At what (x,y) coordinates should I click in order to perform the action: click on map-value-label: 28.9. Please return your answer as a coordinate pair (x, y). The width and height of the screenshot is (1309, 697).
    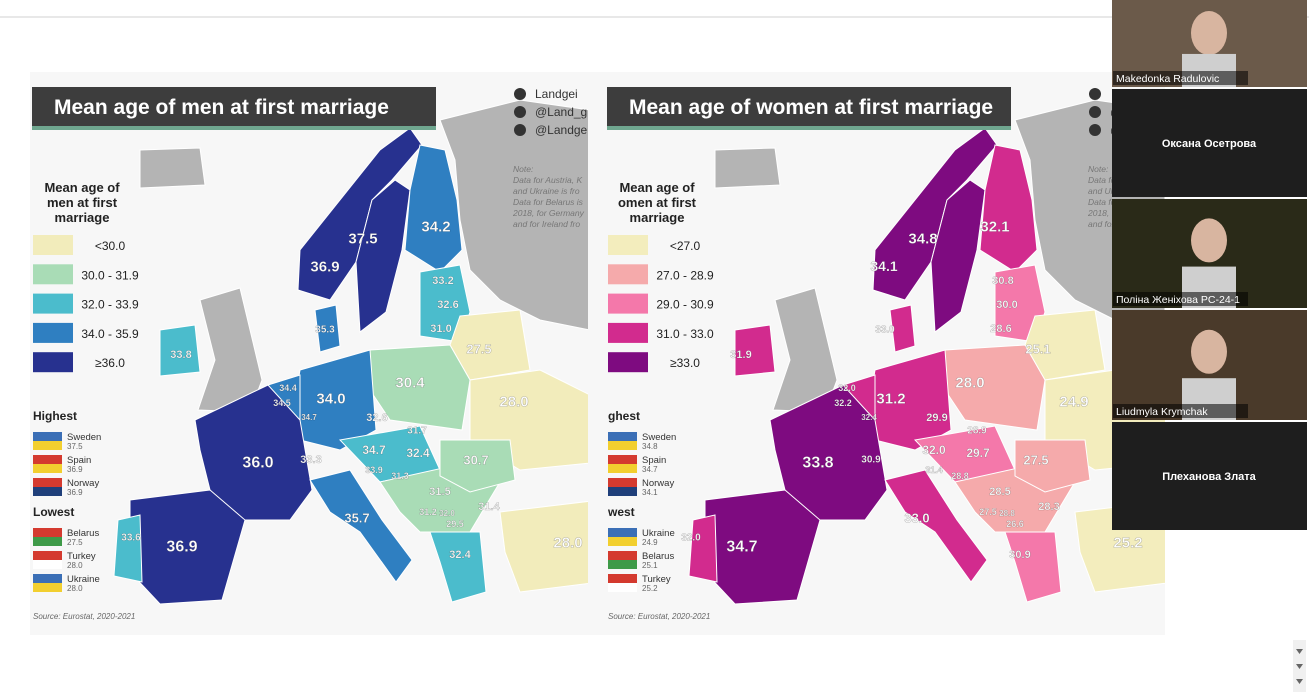
    Looking at the image, I should click on (977, 431).